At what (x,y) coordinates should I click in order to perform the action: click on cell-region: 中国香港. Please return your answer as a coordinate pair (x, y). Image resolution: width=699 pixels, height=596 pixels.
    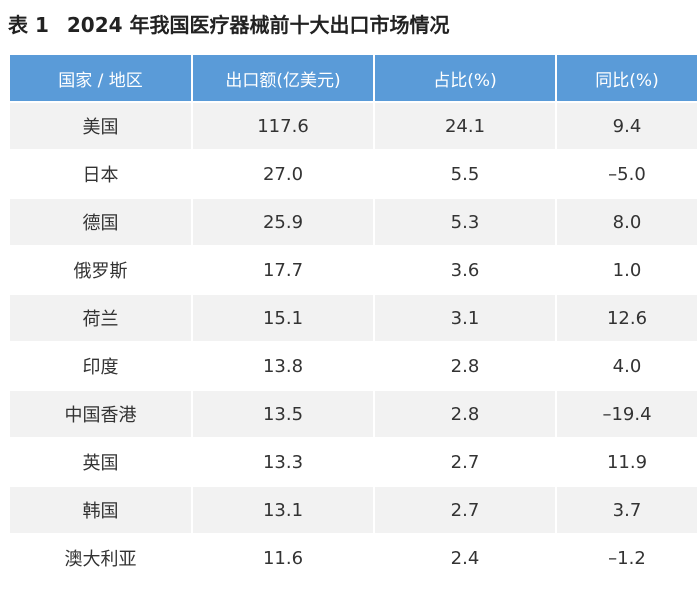
    Looking at the image, I should click on (101, 413).